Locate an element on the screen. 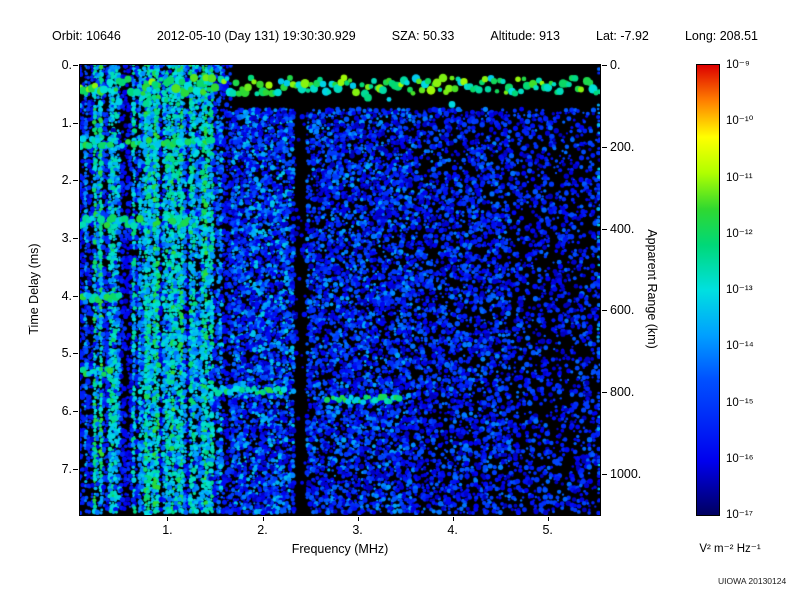 This screenshot has width=800, height=600. credit-text: UIOWA 20130124 is located at coordinates (752, 581).